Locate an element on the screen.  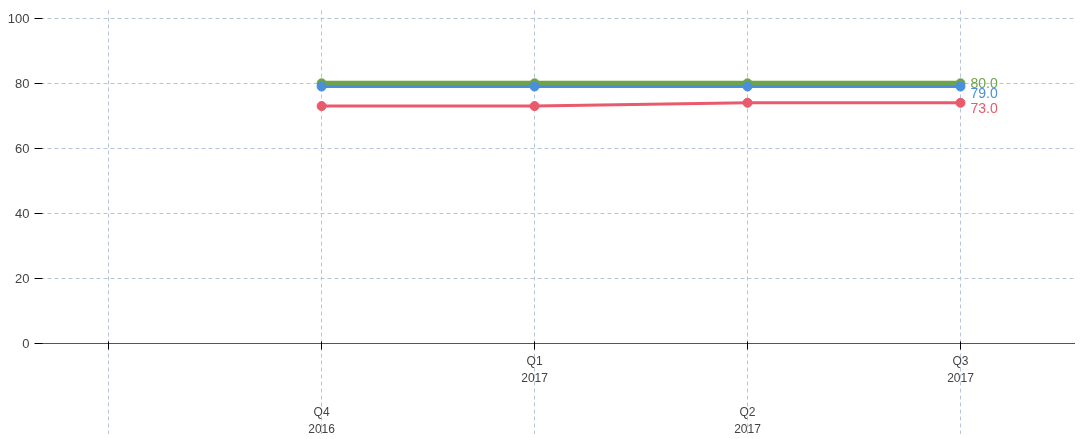
x-tick-label: Q3 2017 is located at coordinates (961, 370).